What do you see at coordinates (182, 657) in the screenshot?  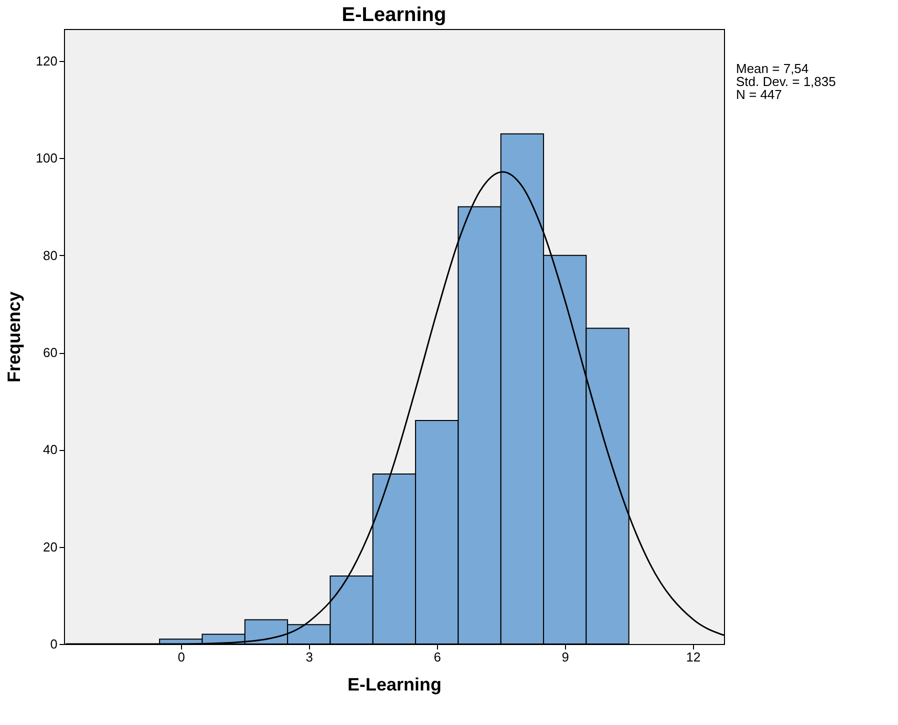 I see `x-tick-label: 0` at bounding box center [182, 657].